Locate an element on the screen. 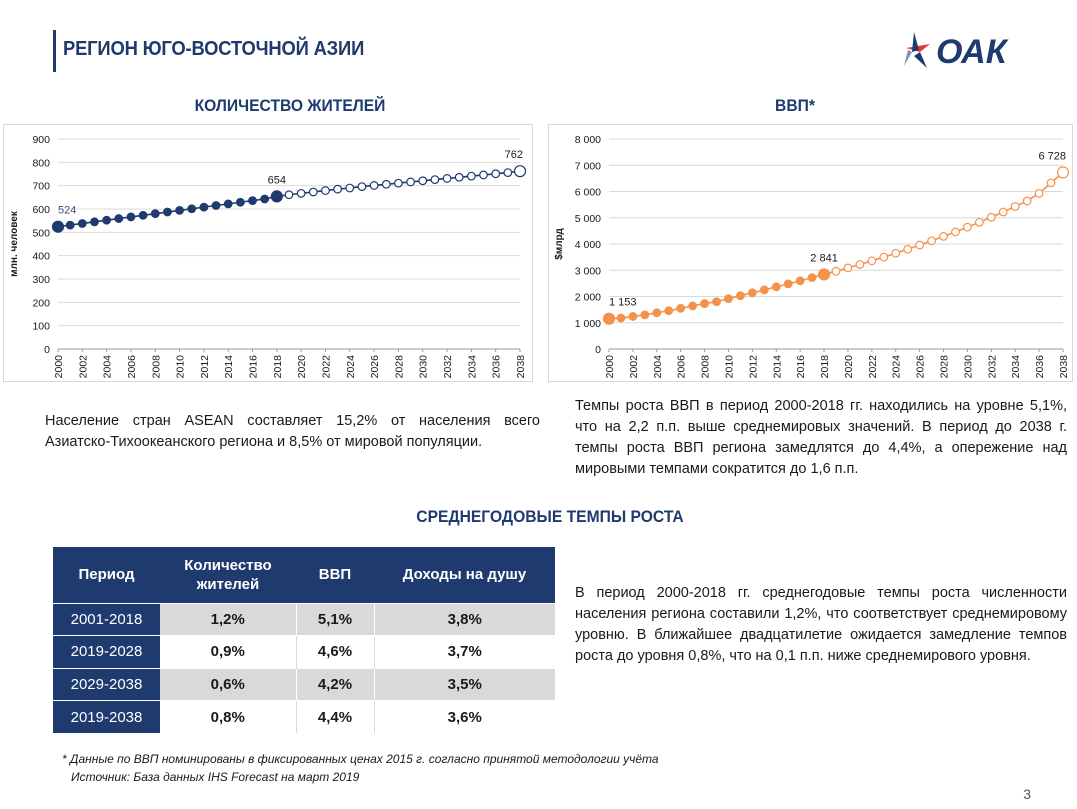 The image size is (1077, 809). y-tick-label: 800 is located at coordinates (41, 163).